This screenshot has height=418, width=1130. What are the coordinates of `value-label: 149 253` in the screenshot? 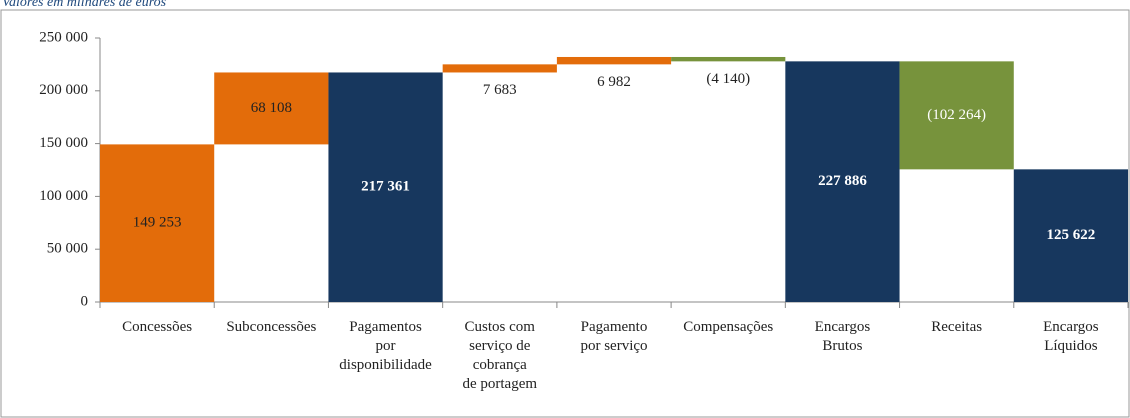 It's located at (157, 223).